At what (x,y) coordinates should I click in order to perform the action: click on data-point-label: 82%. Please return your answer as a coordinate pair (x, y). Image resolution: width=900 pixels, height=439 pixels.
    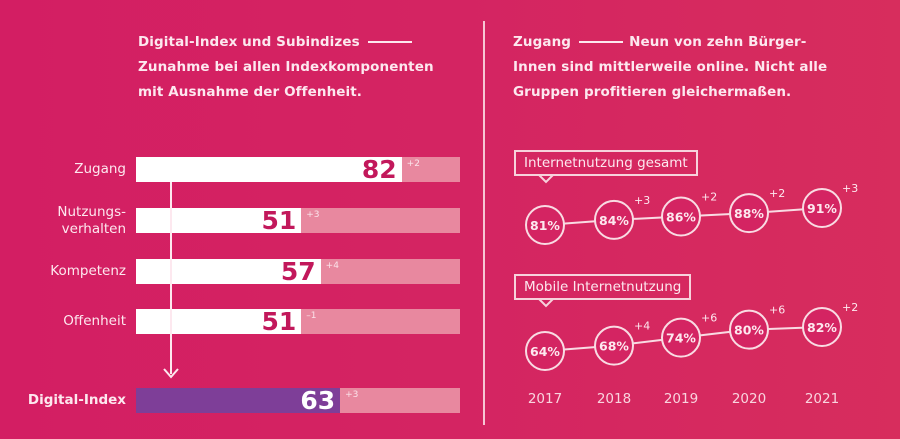
    Looking at the image, I should click on (822, 327).